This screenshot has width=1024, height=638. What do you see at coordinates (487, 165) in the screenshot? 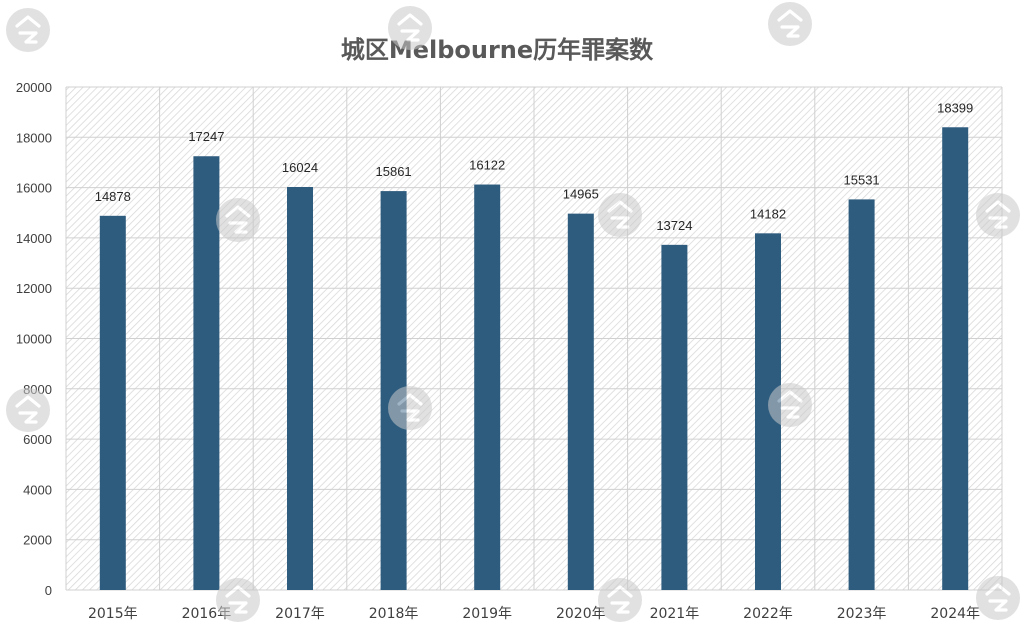
I see `data-label: 16122` at bounding box center [487, 165].